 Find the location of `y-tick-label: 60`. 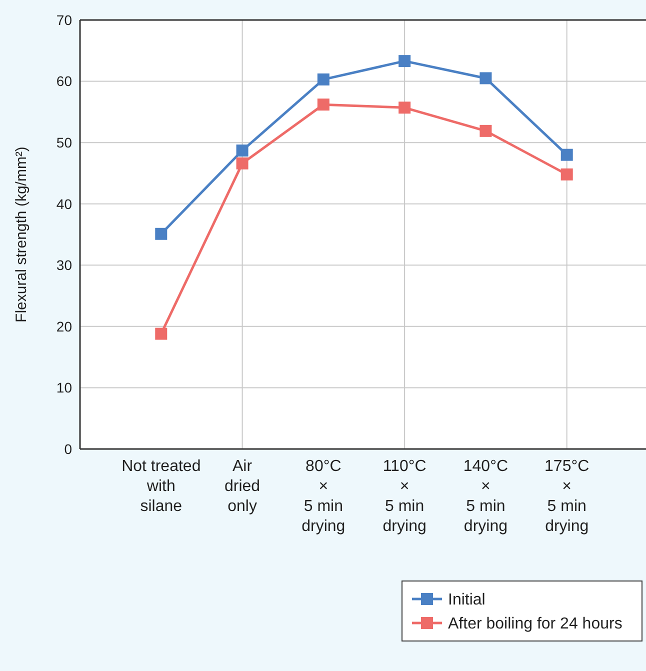

y-tick-label: 60 is located at coordinates (64, 81).